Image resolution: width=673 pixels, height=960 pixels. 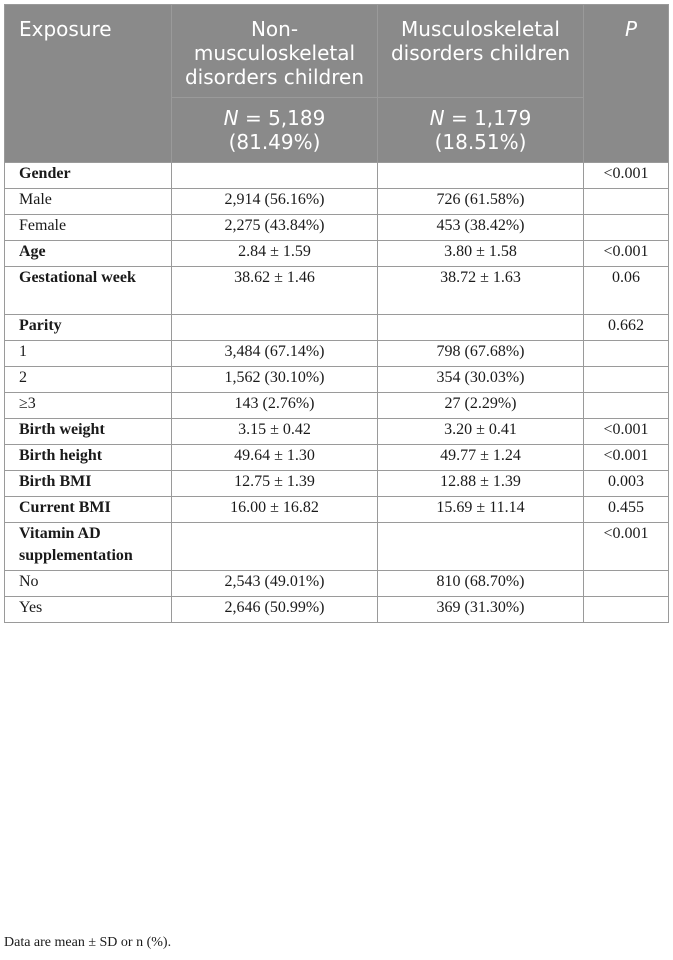 I want to click on cell-non-msd: 38.62 ± 1.46, so click(x=274, y=290).